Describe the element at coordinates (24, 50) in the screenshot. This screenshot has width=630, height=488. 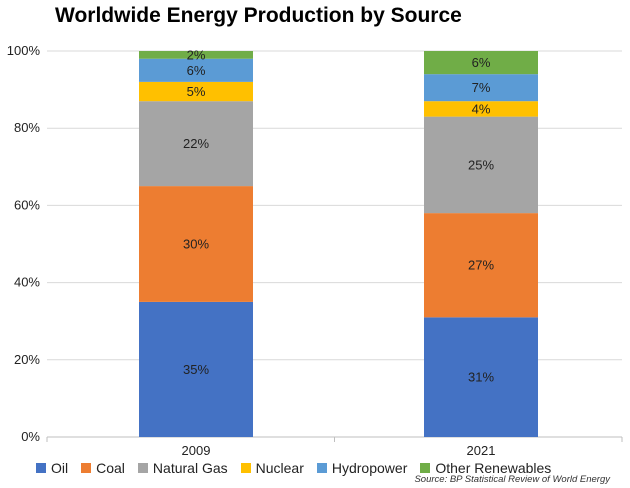
I see `y-tick-label: 100%` at that location.